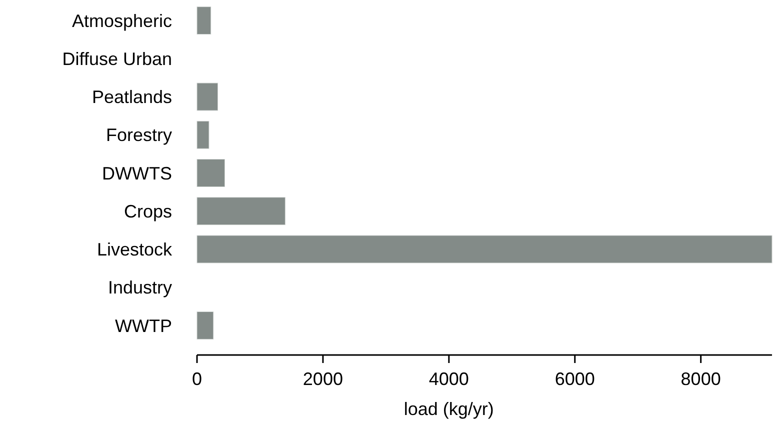 The width and height of the screenshot is (773, 438). Describe the element at coordinates (143, 326) in the screenshot. I see `y-tick-label: WWTP` at that location.